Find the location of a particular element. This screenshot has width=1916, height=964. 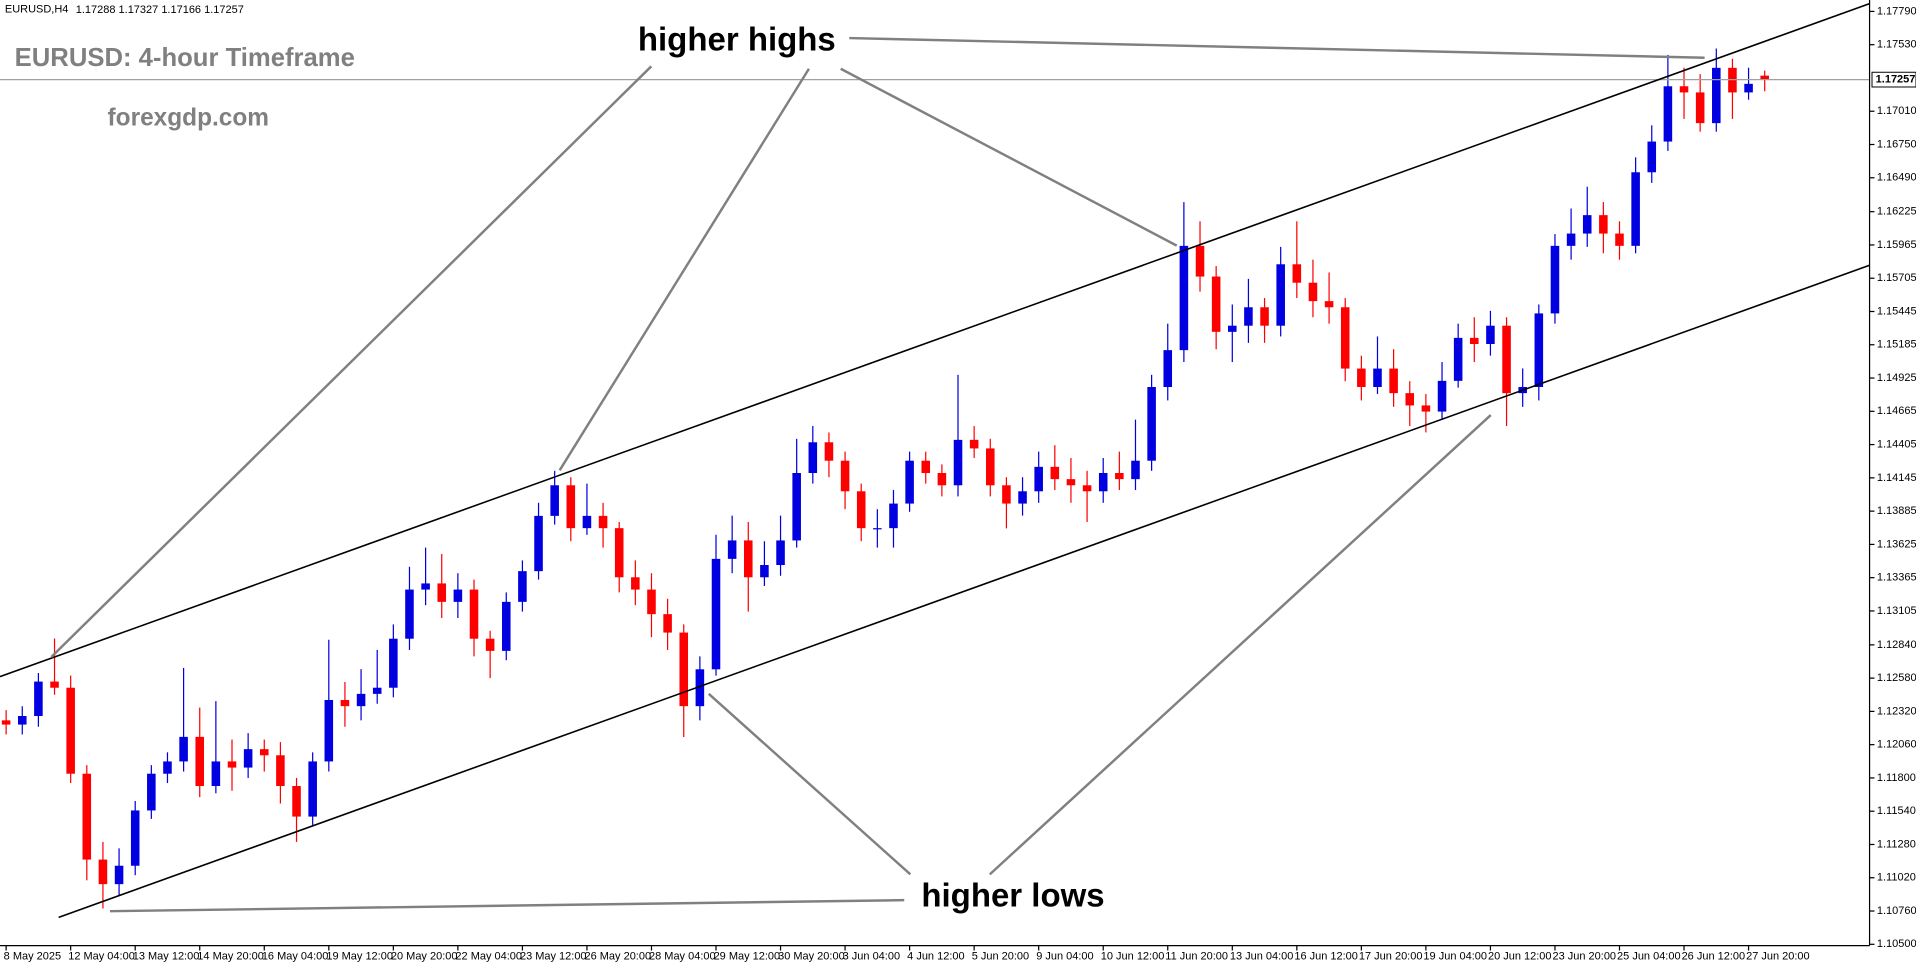

x-tick-label: 20 May 20:00 is located at coordinates (424, 957).